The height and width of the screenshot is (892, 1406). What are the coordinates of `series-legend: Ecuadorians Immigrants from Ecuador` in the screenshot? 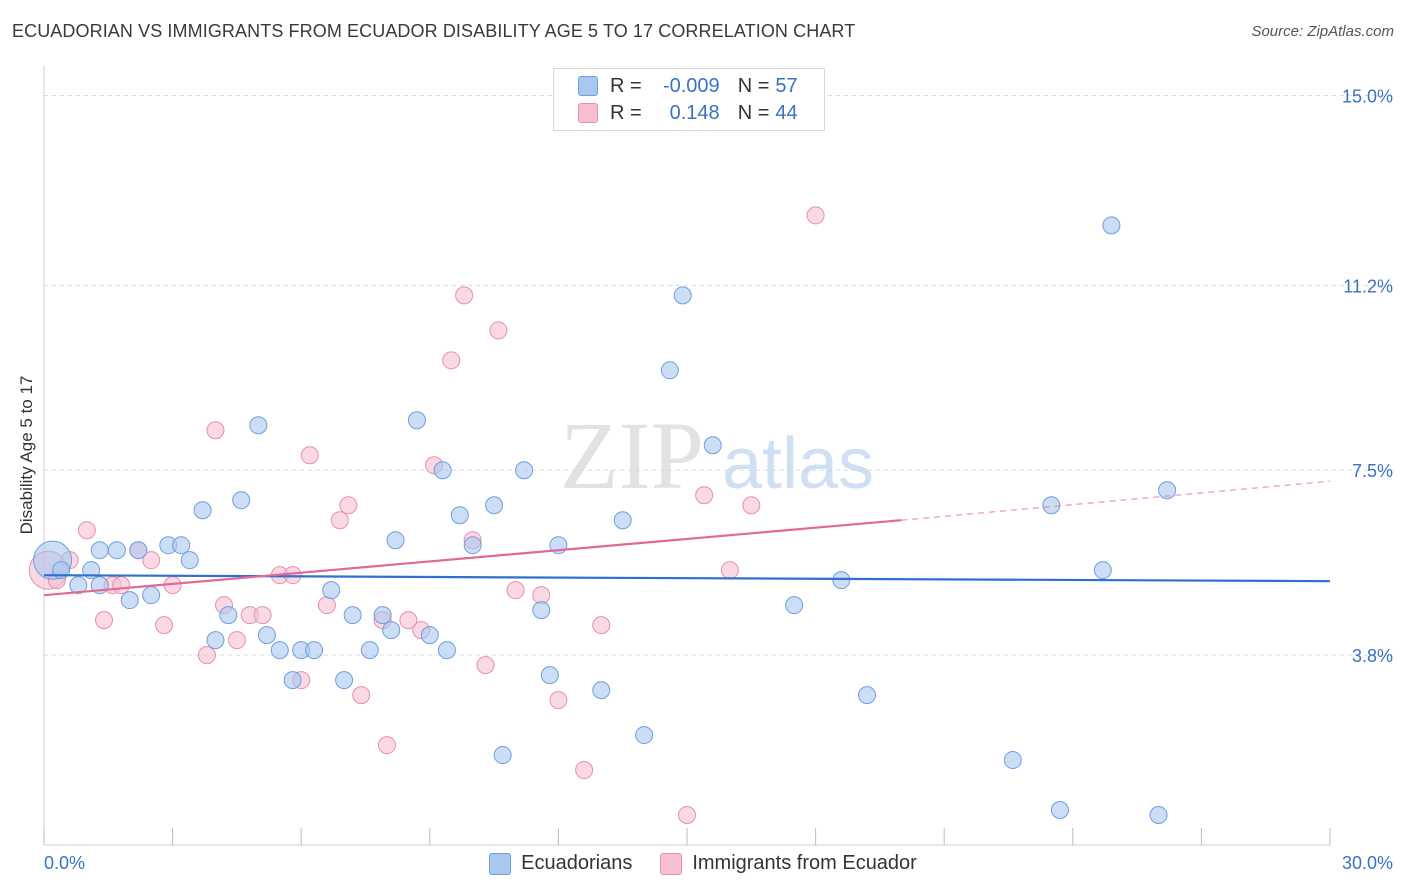 It's located at (703, 863).